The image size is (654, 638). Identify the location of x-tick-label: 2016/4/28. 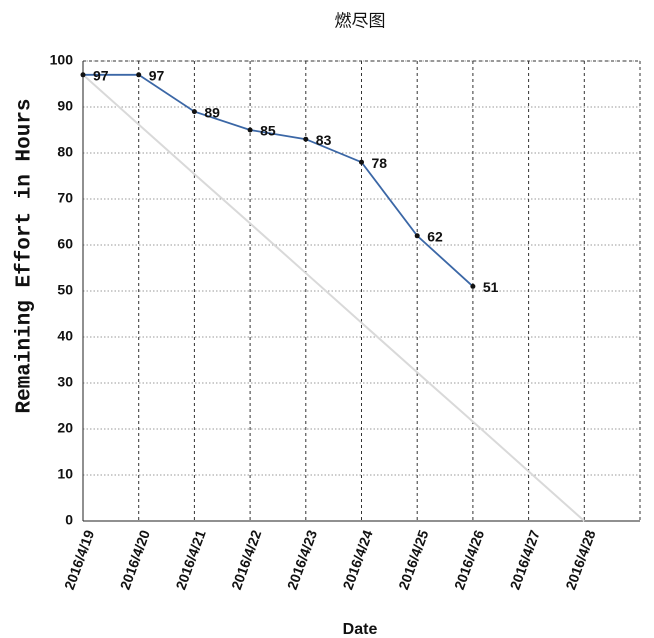
(580, 560).